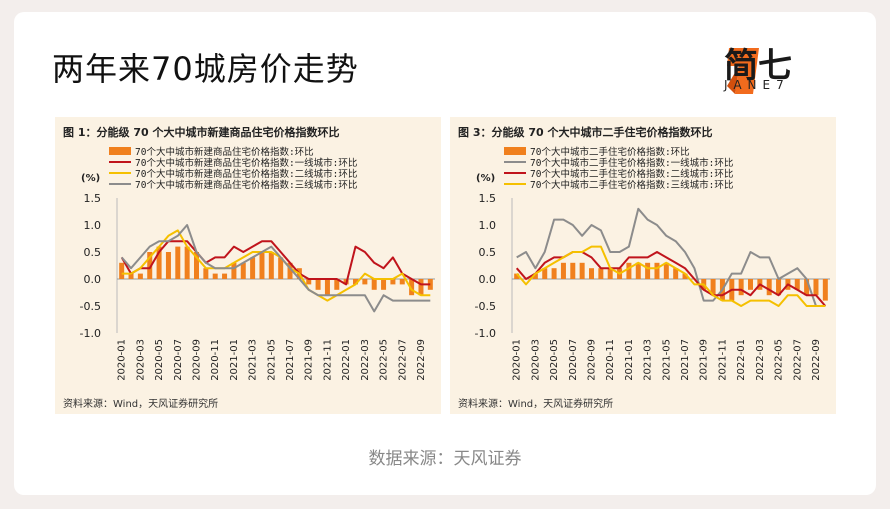 This screenshot has height=509, width=890. I want to click on x-tick-label: 2021-03, so click(253, 360).